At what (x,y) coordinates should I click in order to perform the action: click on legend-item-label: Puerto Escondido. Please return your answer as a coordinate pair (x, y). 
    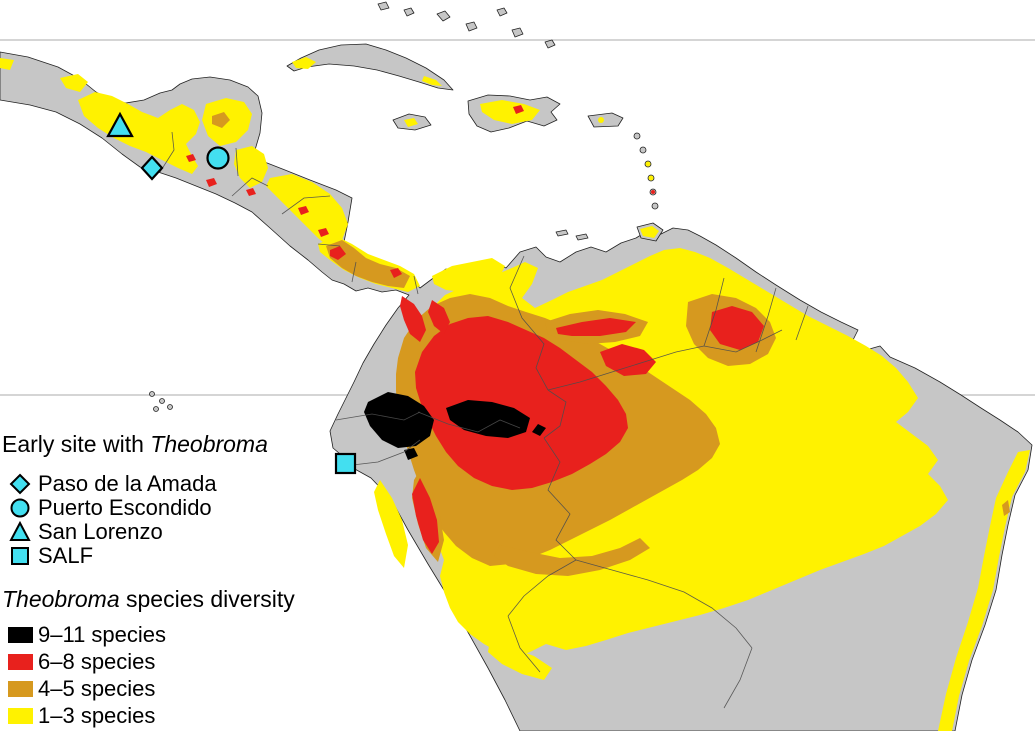
    Looking at the image, I should click on (125, 507).